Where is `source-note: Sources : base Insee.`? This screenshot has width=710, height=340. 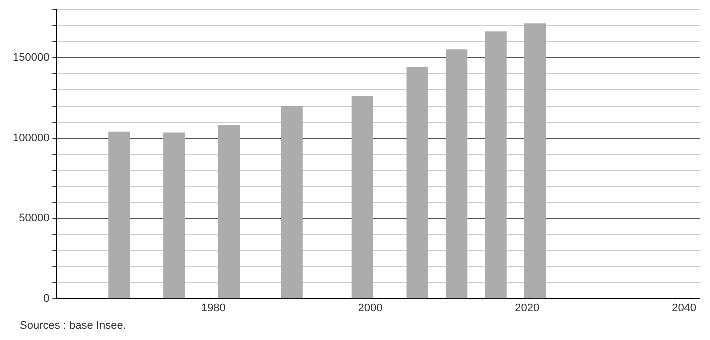 source-note: Sources : base Insee. is located at coordinates (73, 326).